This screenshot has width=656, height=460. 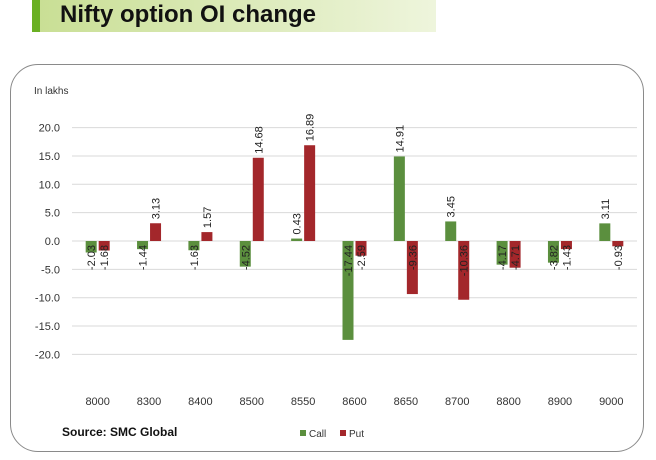 I want to click on y-tick-label: -20.0, so click(x=47, y=355).